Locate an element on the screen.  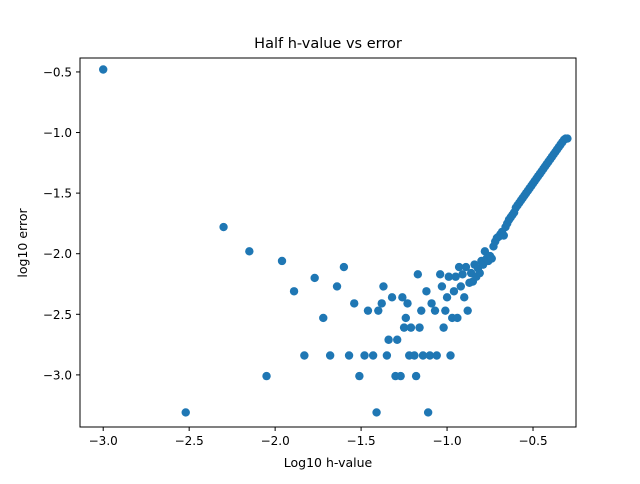
y-tick-label: −3.0 is located at coordinates (57, 375).